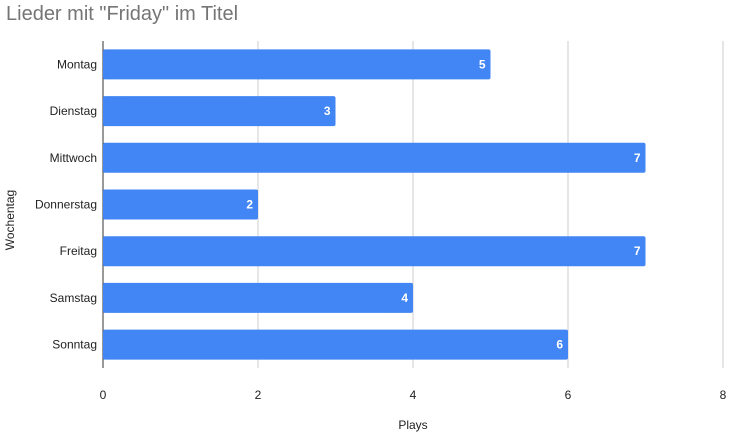  Describe the element at coordinates (103, 395) in the screenshot. I see `x-tick-label: 0` at that location.